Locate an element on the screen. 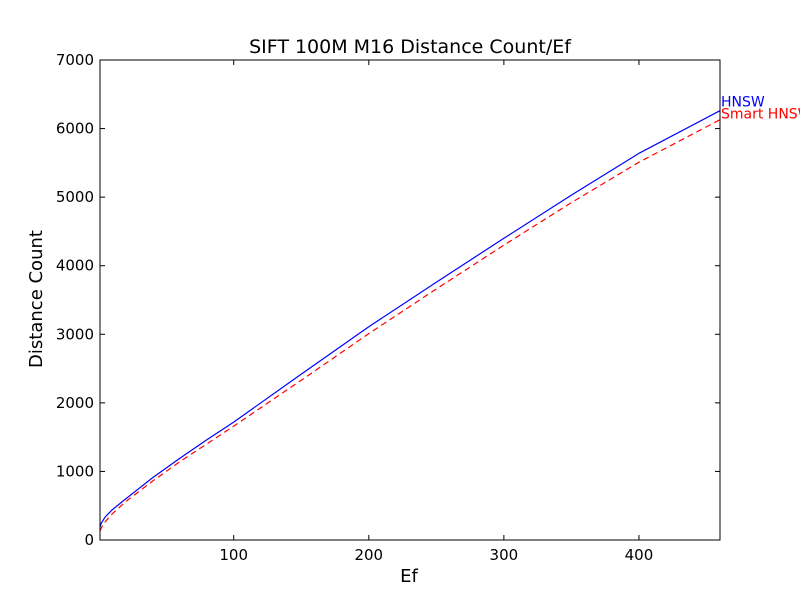 The height and width of the screenshot is (604, 800). x-axis-label: Ef is located at coordinates (409, 576).